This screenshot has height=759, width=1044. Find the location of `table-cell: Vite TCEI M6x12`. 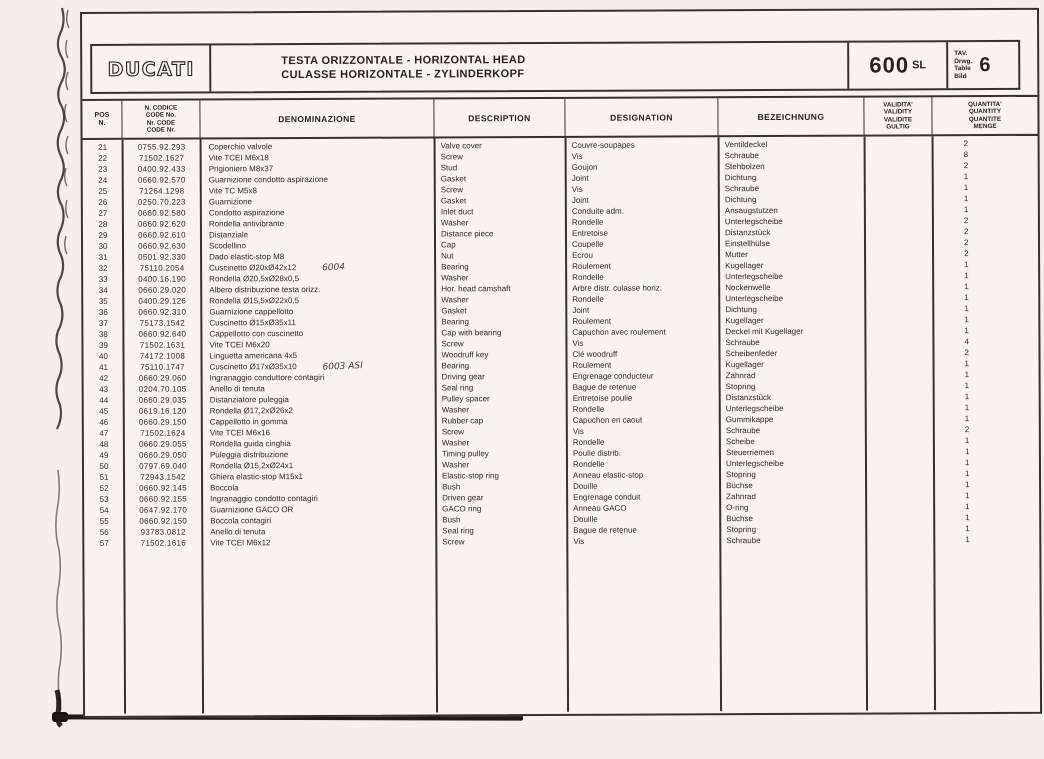

table-cell: Vite TCEI M6x12 is located at coordinates (240, 543).